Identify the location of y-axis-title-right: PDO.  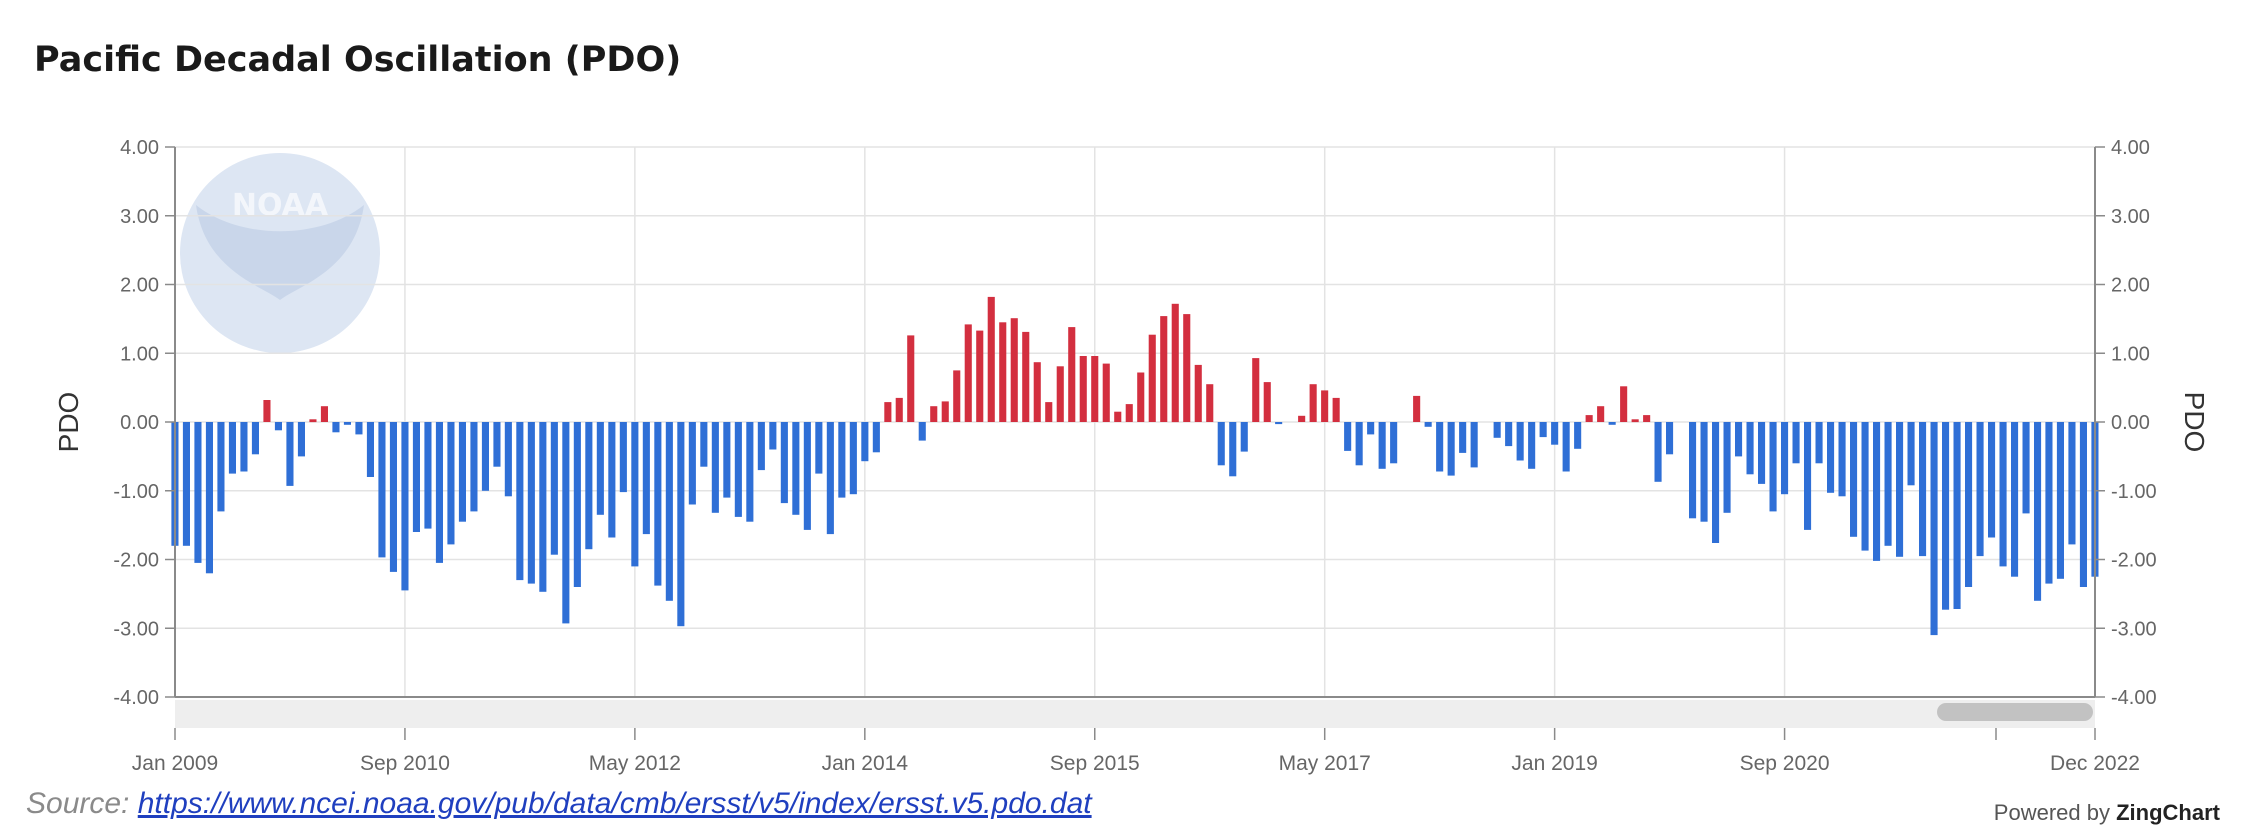
(2194, 422).